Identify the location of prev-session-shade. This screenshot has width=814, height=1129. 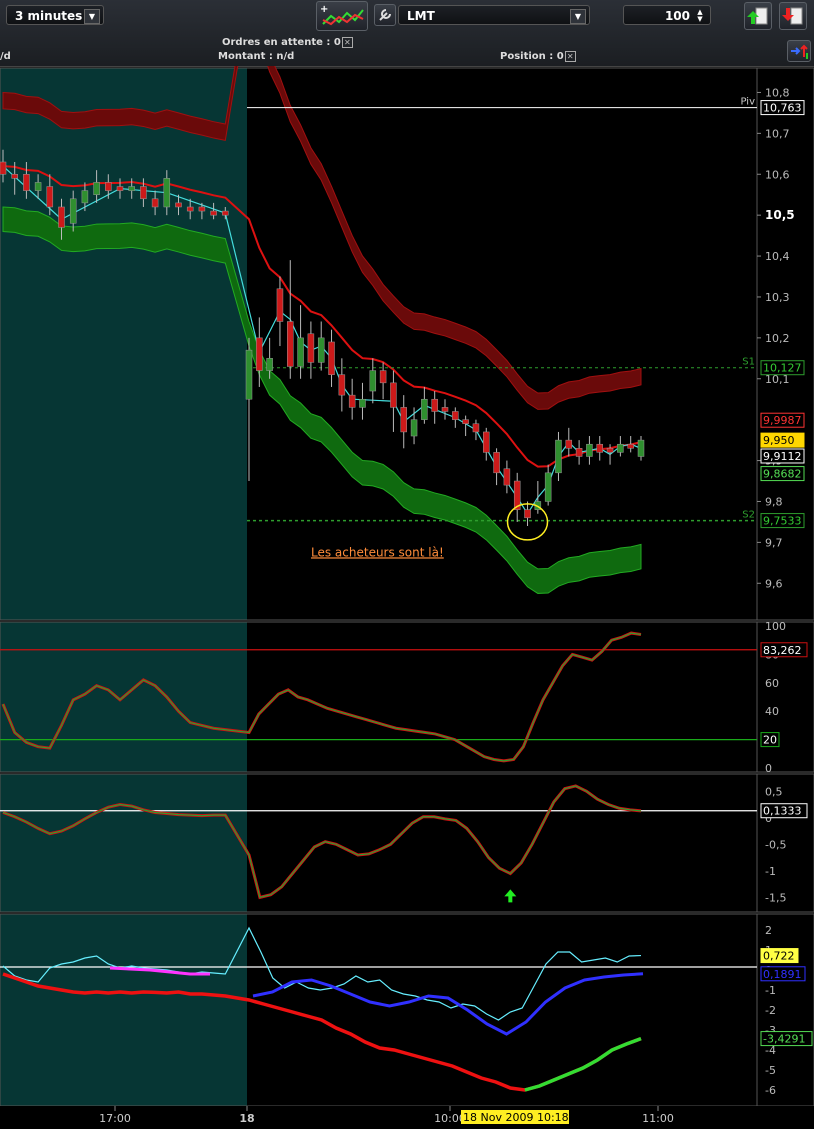
(123, 344).